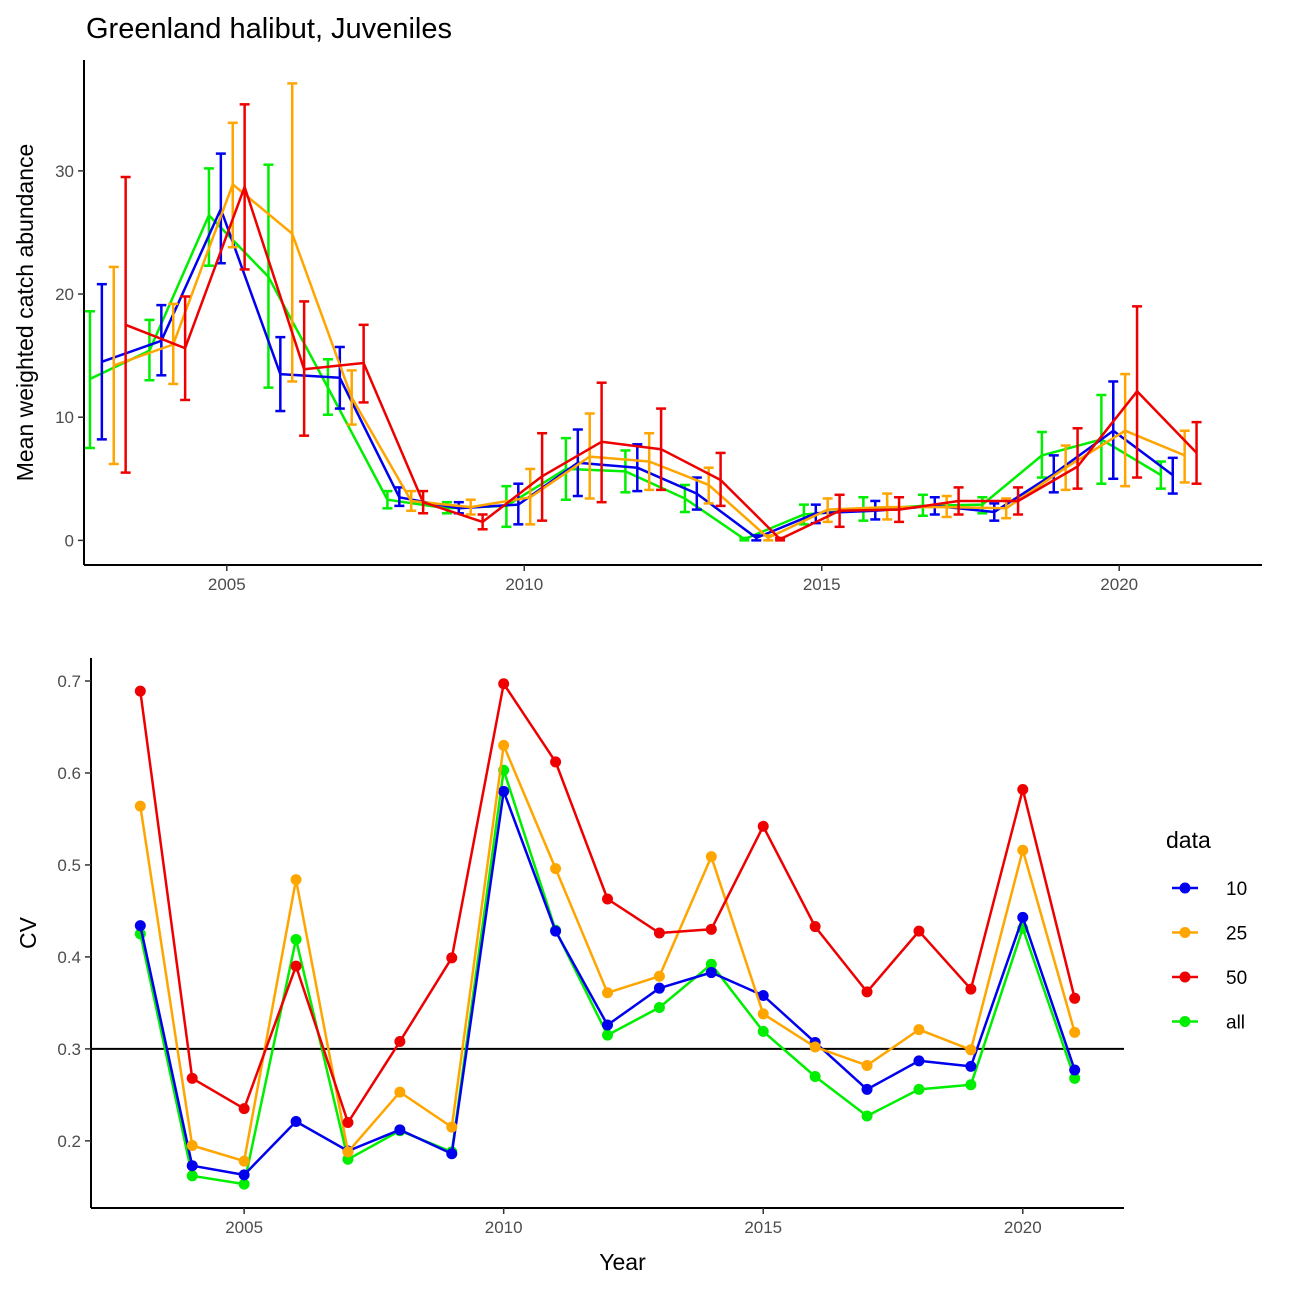 This screenshot has height=1290, width=1290. What do you see at coordinates (25, 313) in the screenshot?
I see `y-axis-title: Mean weighted catch abundance` at bounding box center [25, 313].